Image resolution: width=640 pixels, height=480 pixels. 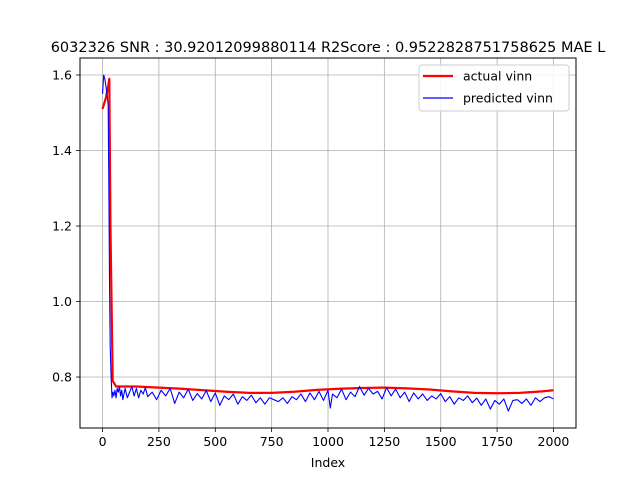 I want to click on x-axis-ticks: 0 250 500 750 1000 1250 1500 1750 2000, so click(x=334, y=438).